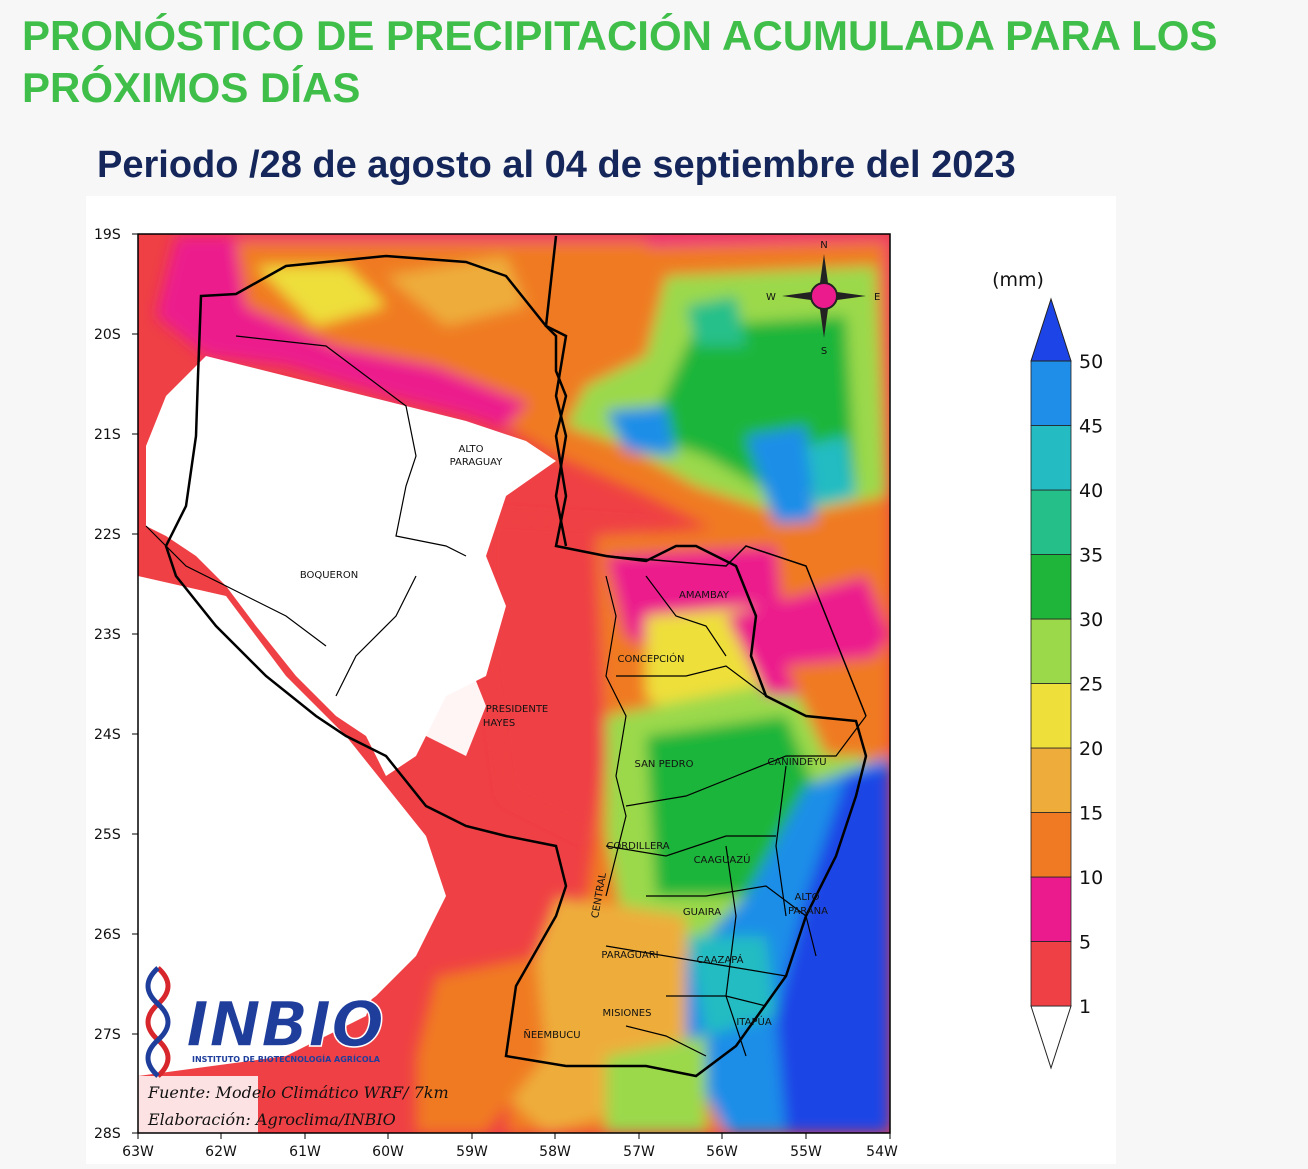  Describe the element at coordinates (722, 859) in the screenshot. I see `dept-label-caaguazu: CAAGUAZÚ` at that location.